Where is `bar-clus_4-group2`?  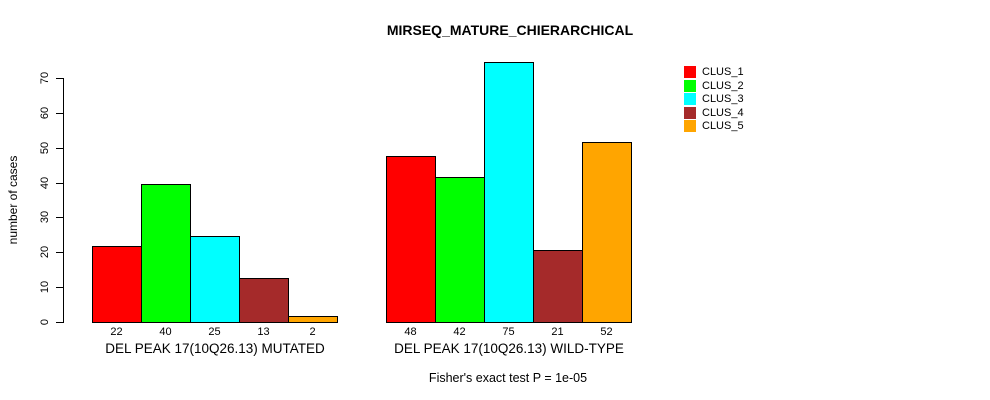 bar-clus_4-group2 is located at coordinates (558, 286).